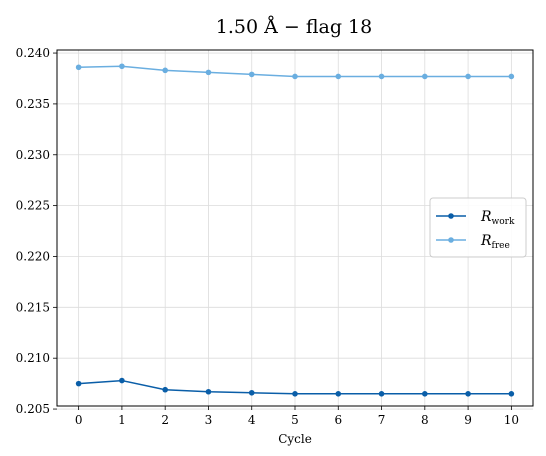 Image resolution: width=546 pixels, height=456 pixels. What do you see at coordinates (451, 216) in the screenshot?
I see `legend-marker-work` at bounding box center [451, 216].